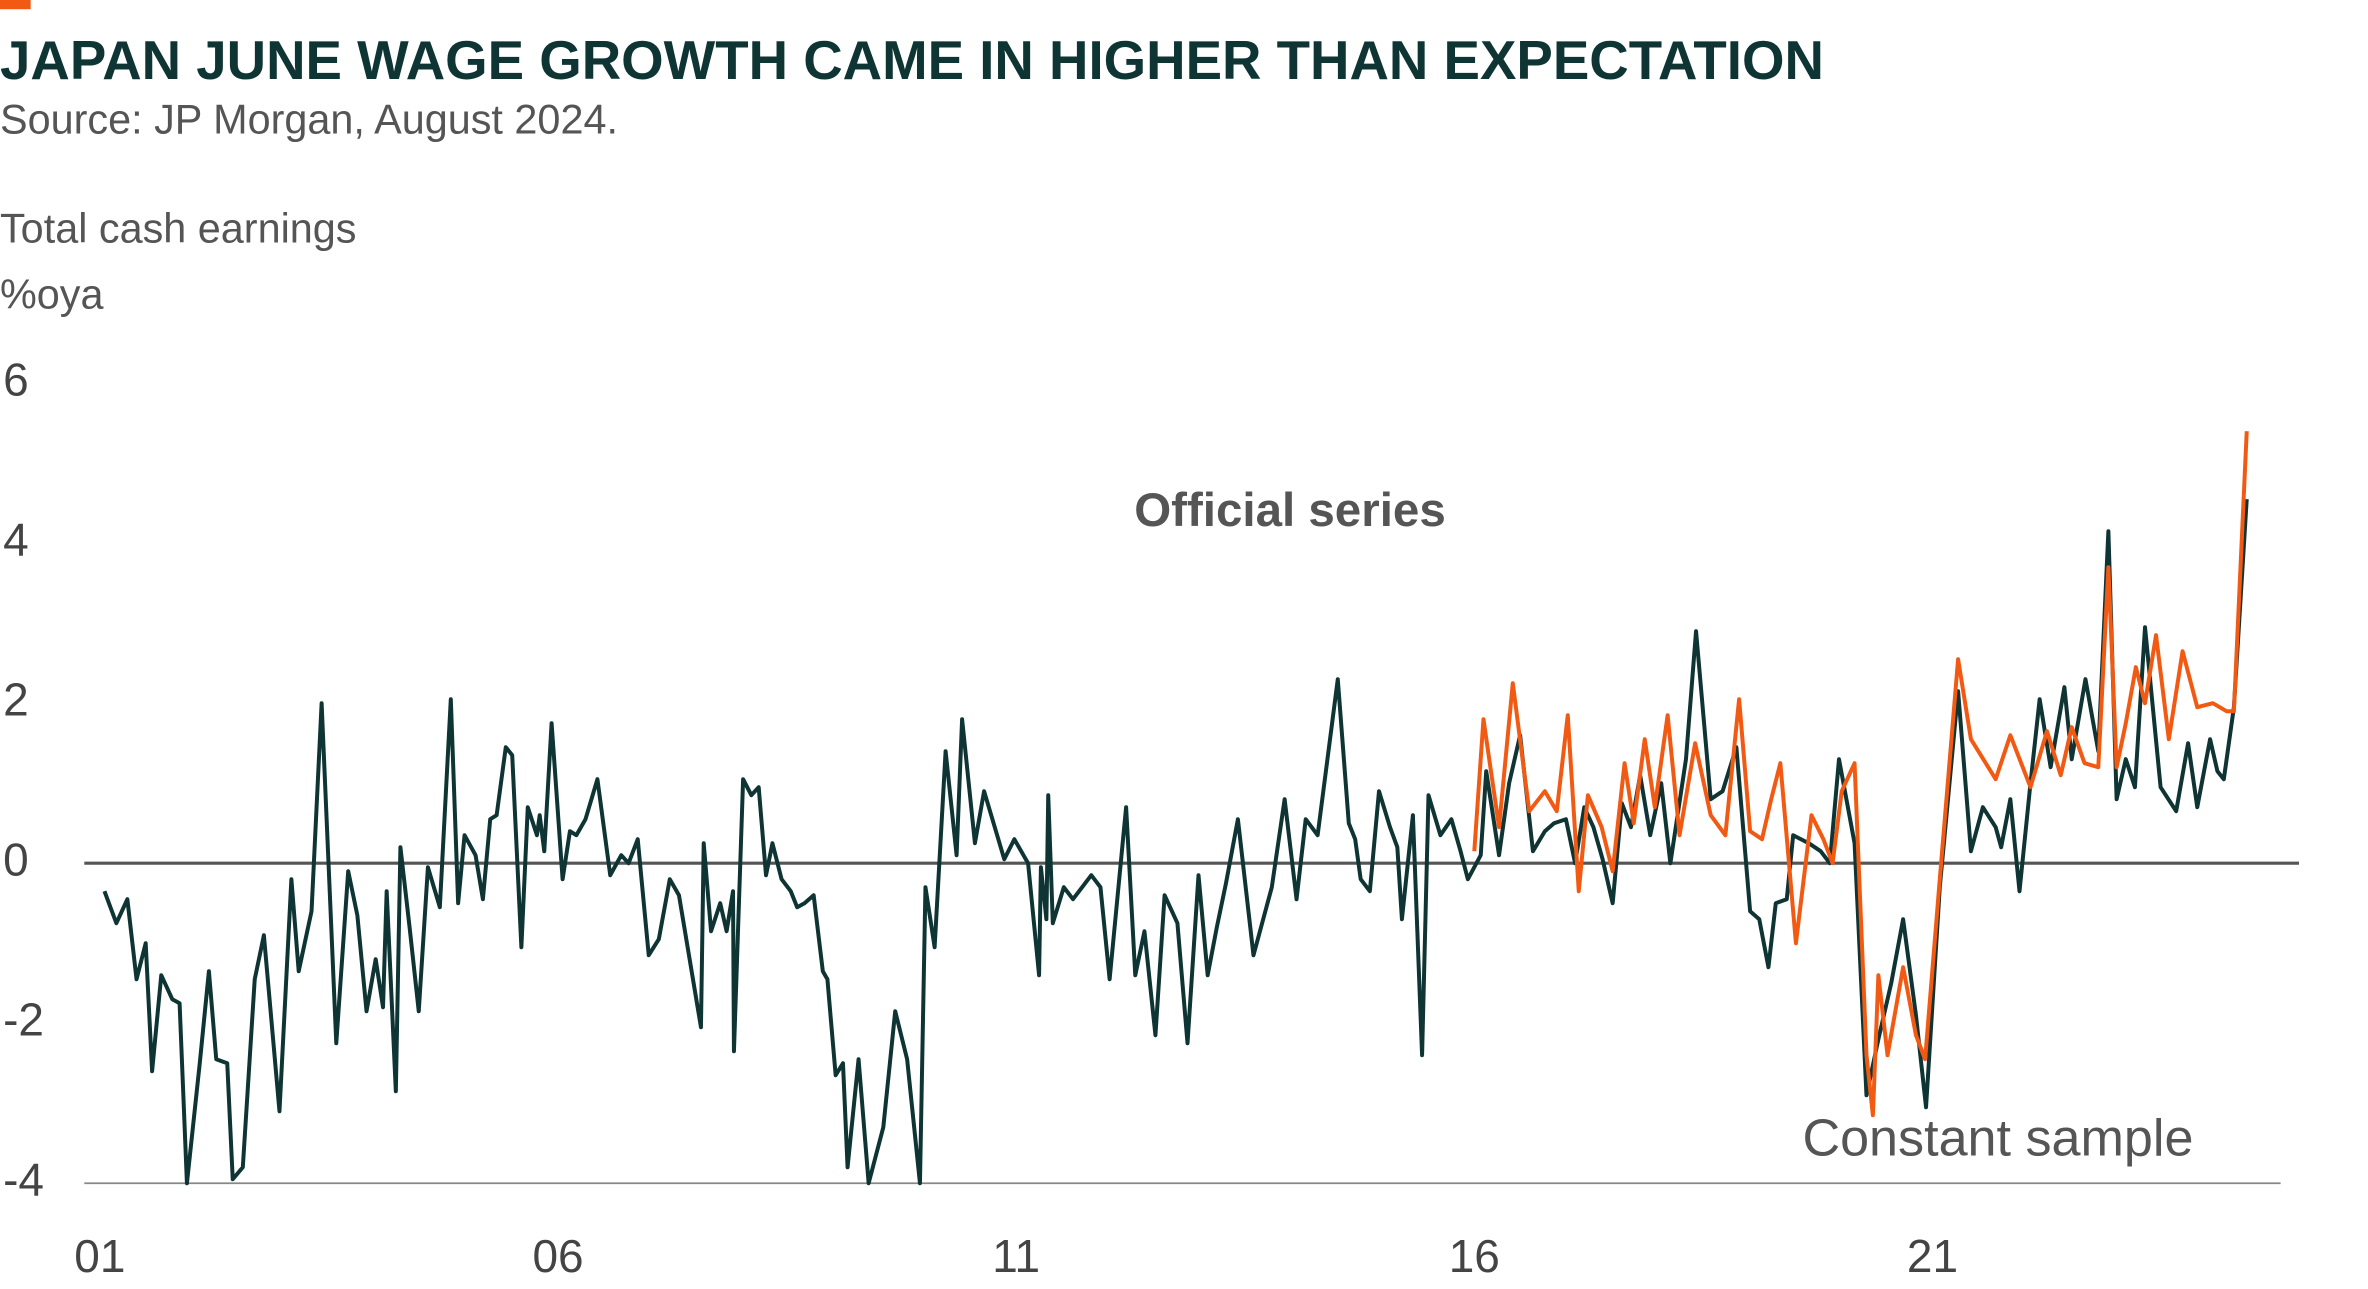 This screenshot has height=1289, width=2368. What do you see at coordinates (1016, 1256) in the screenshot?
I see `x-tick-label: 11` at bounding box center [1016, 1256].